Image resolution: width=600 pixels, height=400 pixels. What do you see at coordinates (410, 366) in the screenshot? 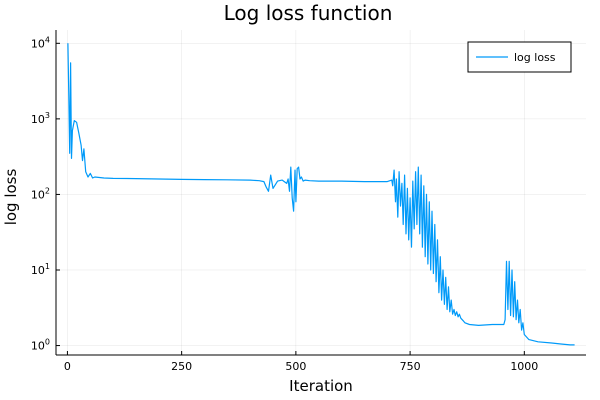
I see `x-tick-label: 750` at bounding box center [410, 366].